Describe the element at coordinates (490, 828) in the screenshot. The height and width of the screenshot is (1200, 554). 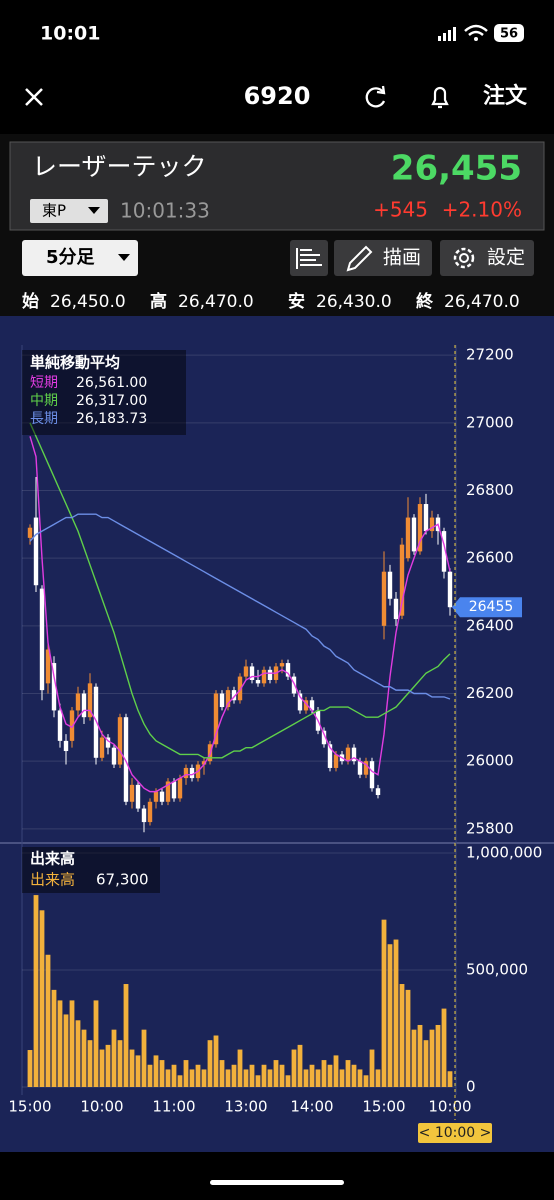
I see `y-tick-label: 25800` at that location.